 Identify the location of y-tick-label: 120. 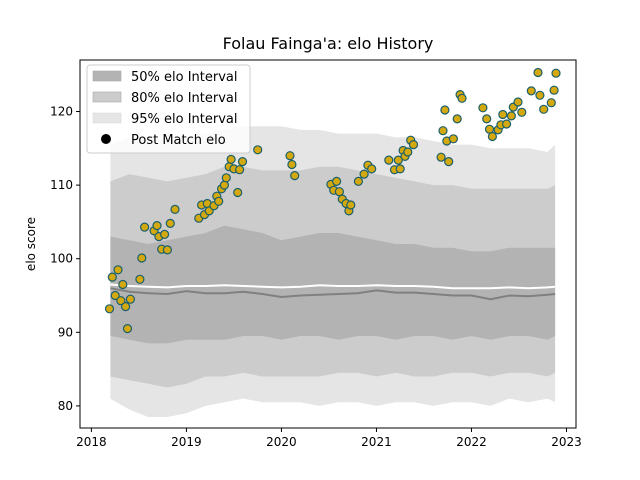
(61, 112).